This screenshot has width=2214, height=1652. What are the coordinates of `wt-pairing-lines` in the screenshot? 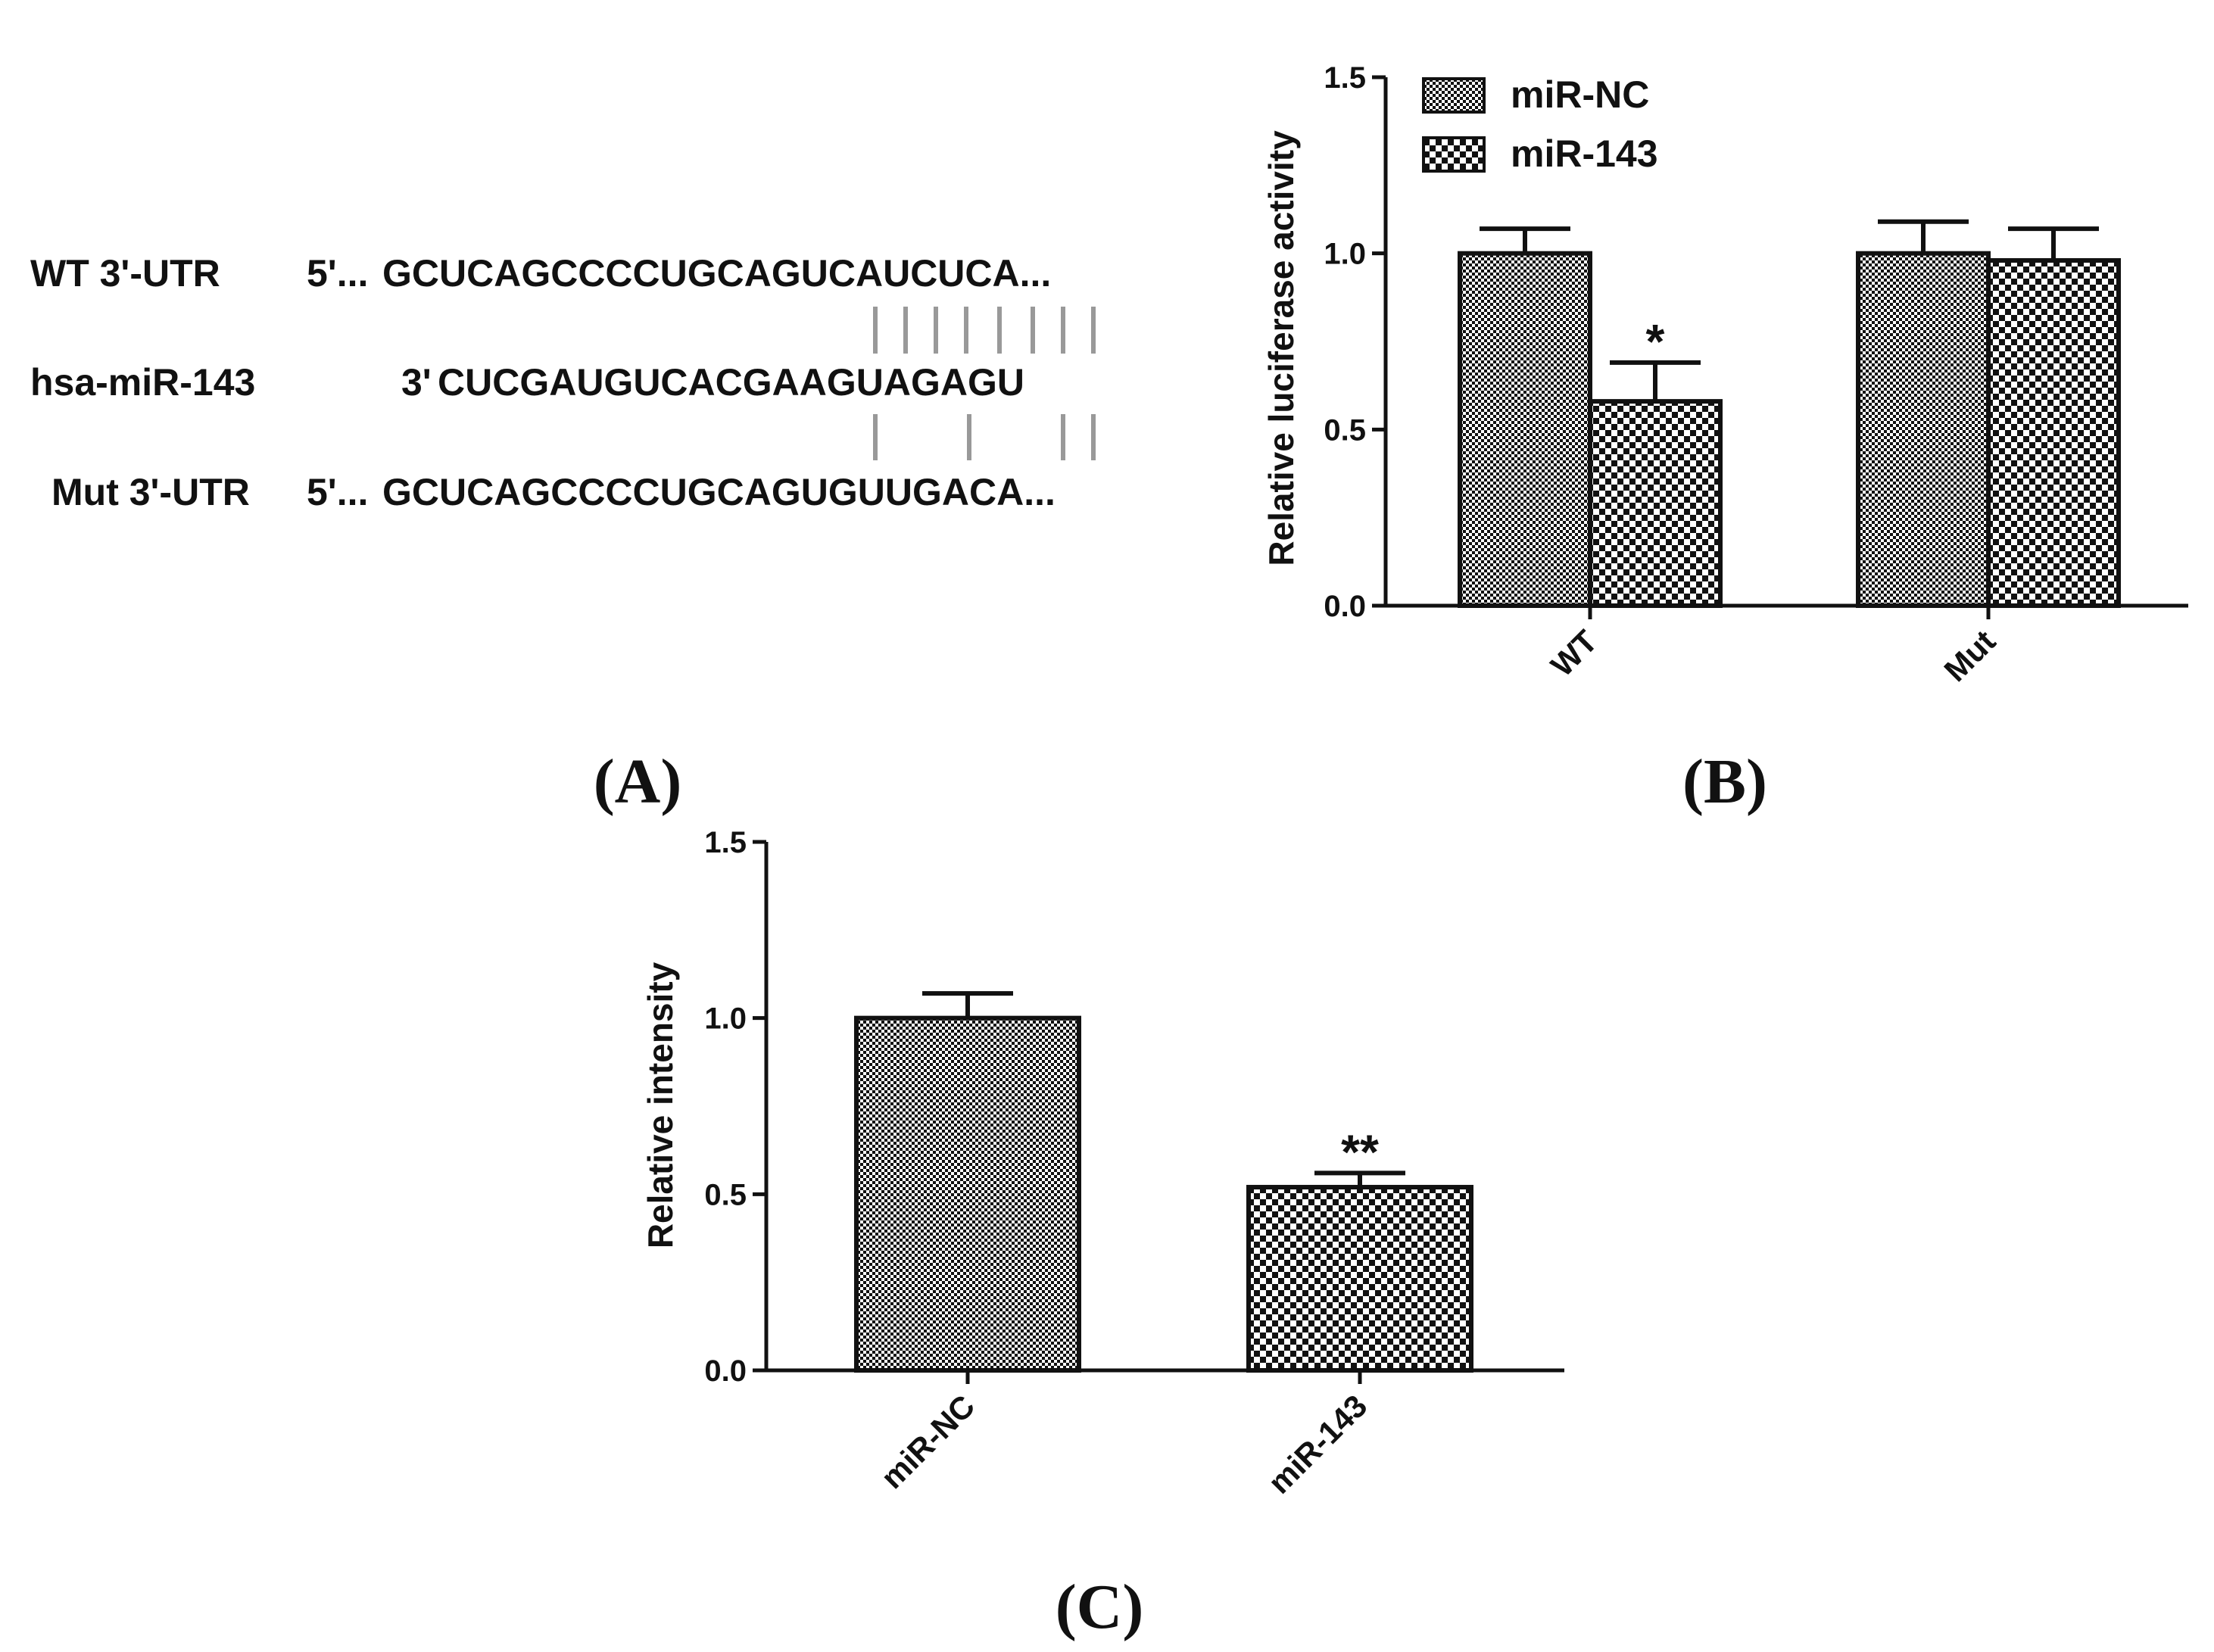 It's located at (984, 330).